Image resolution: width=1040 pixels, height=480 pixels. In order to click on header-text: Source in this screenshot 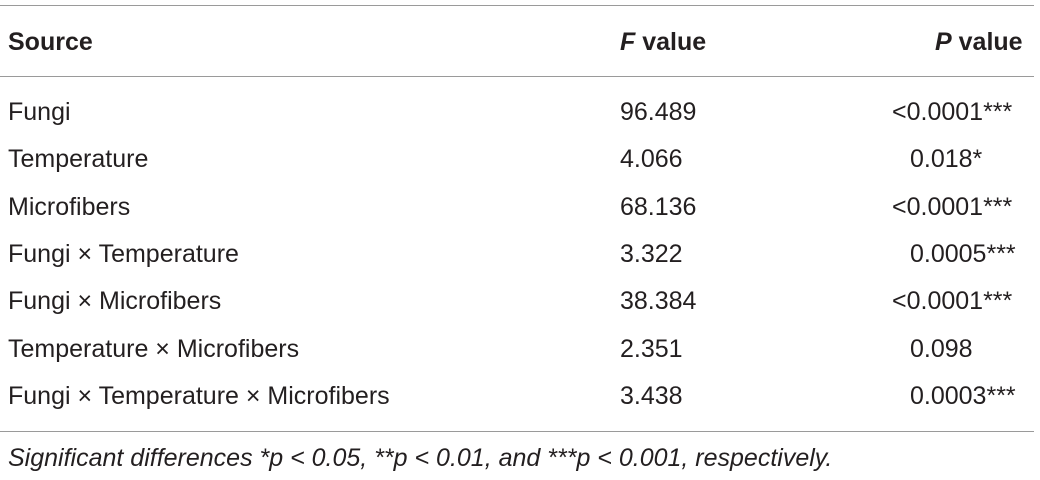, I will do `click(50, 42)`.